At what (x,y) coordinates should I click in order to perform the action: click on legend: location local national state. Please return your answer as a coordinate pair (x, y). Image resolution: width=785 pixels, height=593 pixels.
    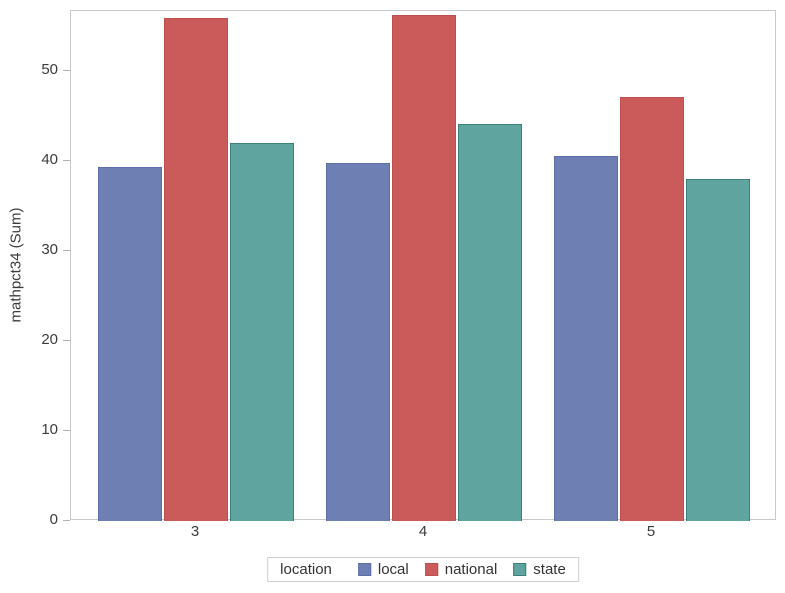
    Looking at the image, I should click on (423, 569).